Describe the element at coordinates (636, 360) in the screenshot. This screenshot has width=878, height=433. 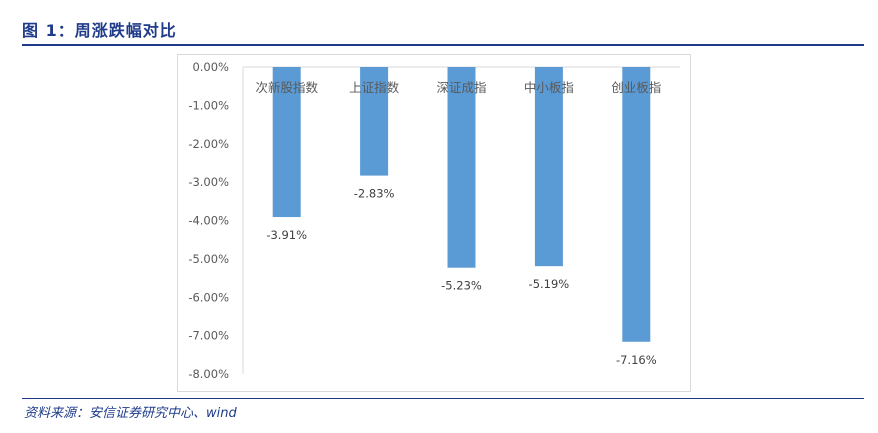
I see `data-label: -7.16%` at that location.